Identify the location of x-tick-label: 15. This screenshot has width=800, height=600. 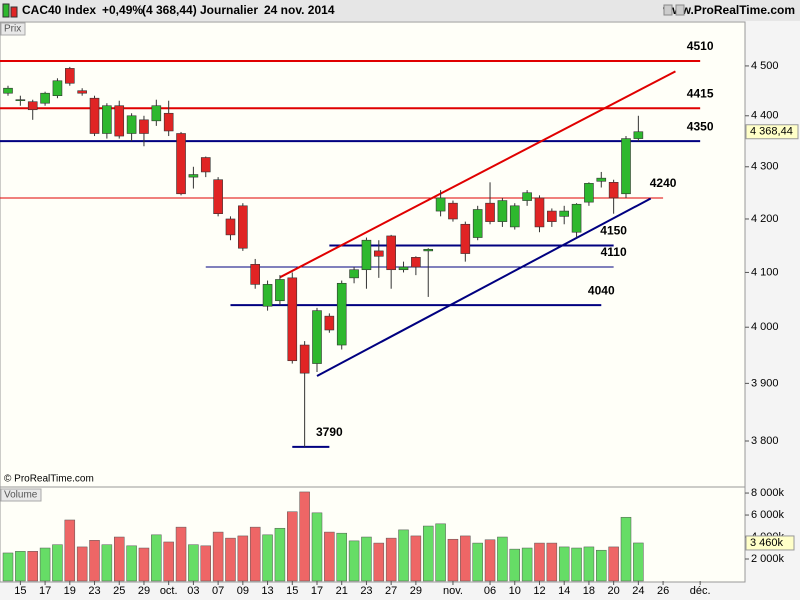
(20, 591).